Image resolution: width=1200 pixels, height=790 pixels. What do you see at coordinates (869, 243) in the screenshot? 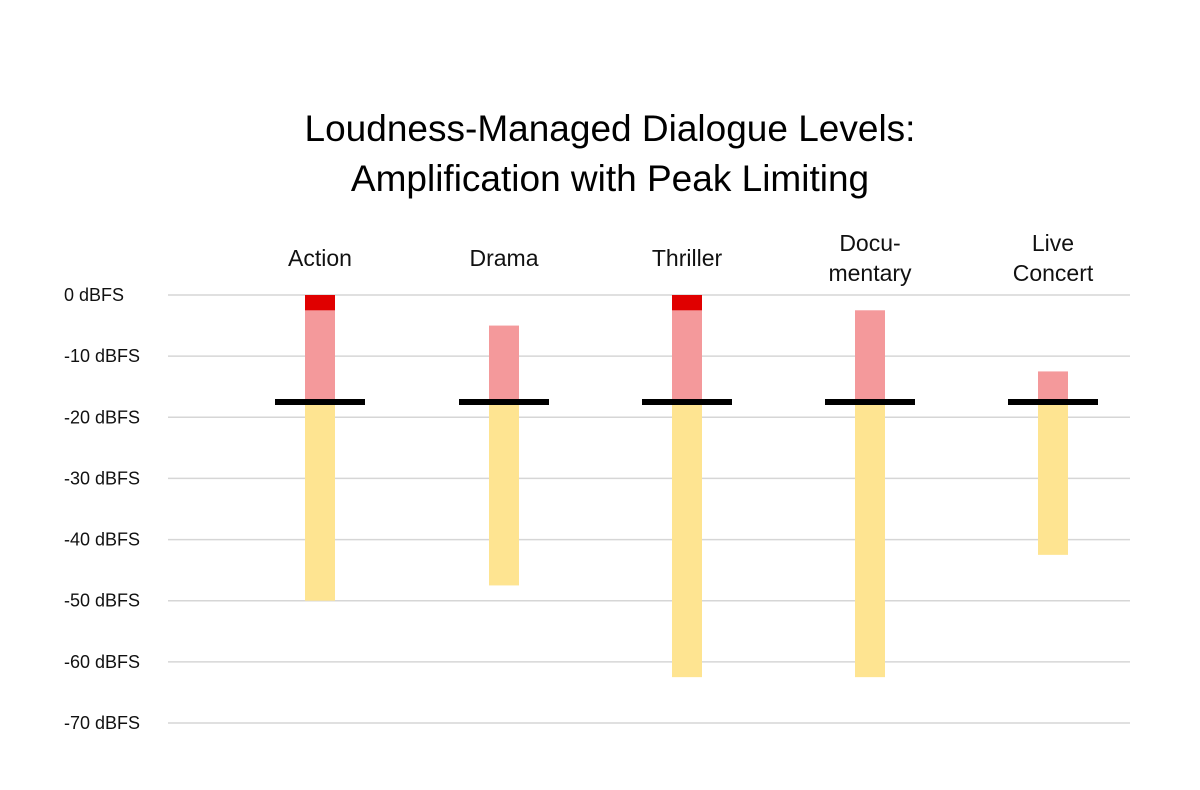
I see `category-label: Docu-` at bounding box center [869, 243].